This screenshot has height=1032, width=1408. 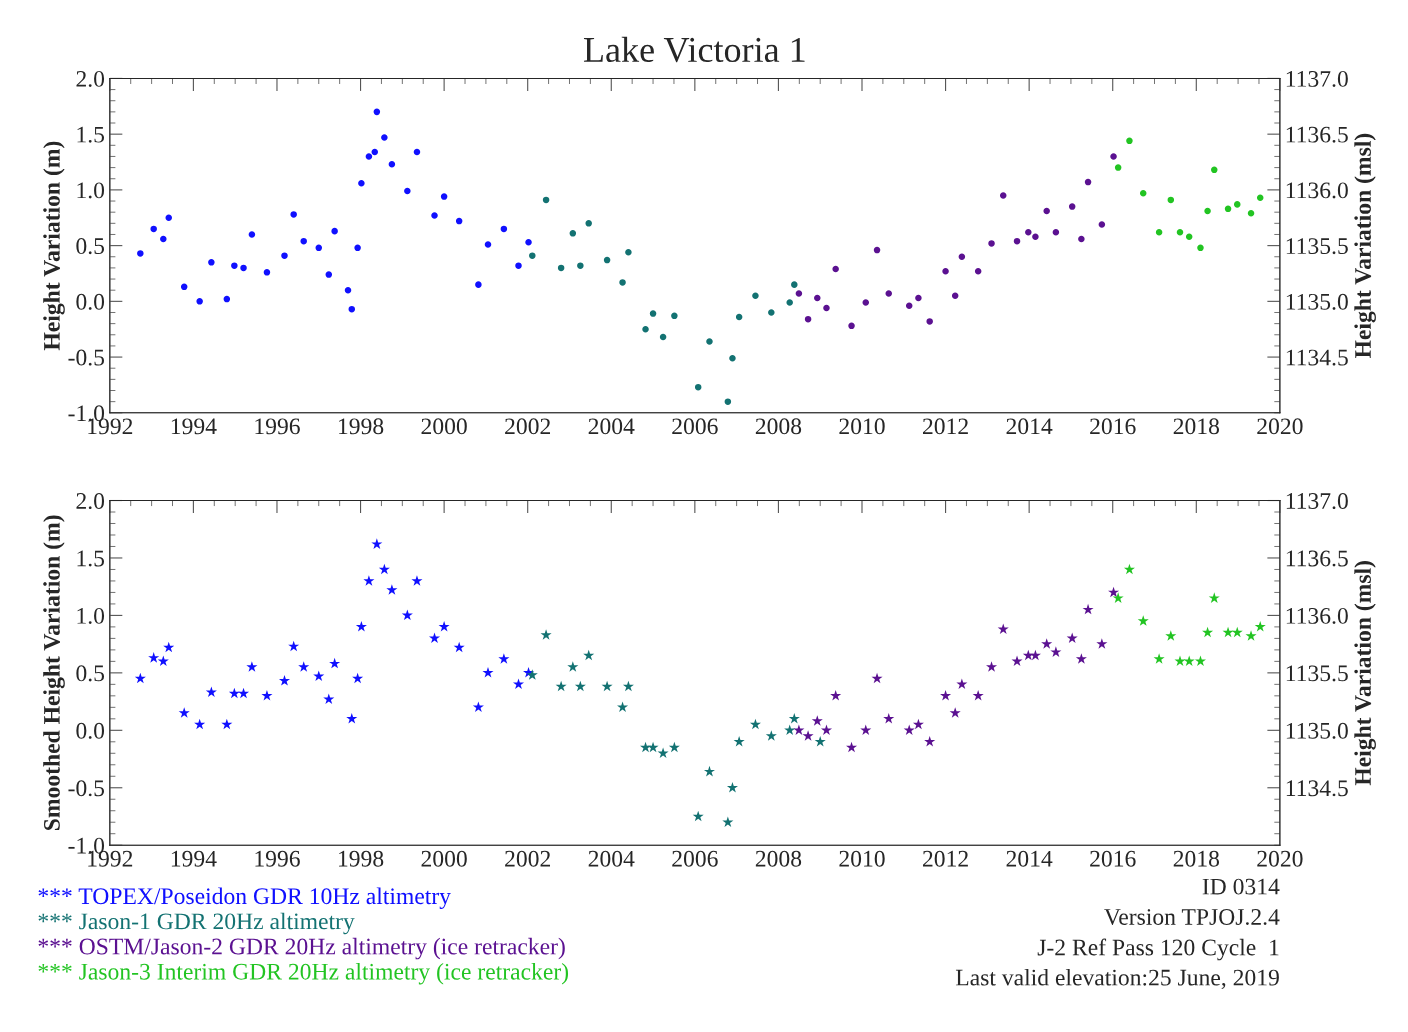 I want to click on y-axis-title: Smoothed Height Variation (m), so click(x=54, y=673).